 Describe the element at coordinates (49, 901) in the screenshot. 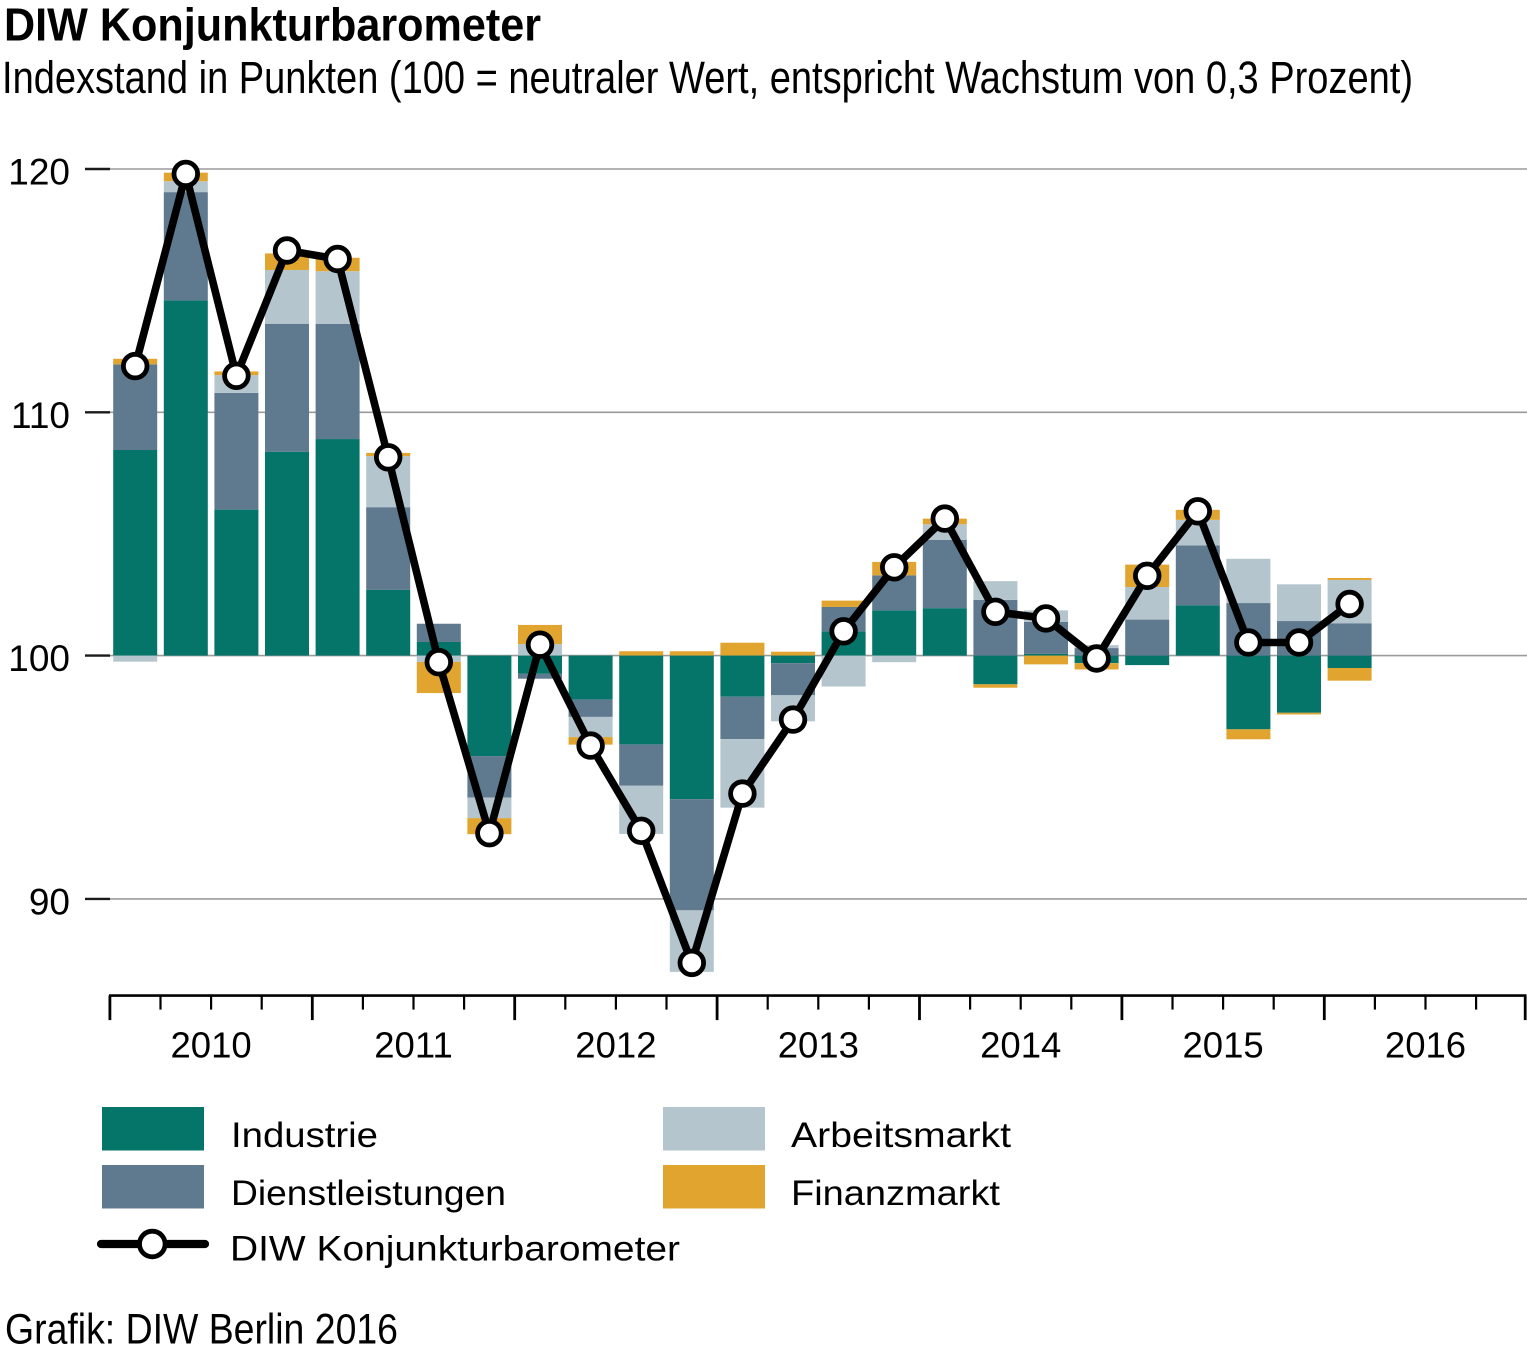

I see `svg-text: 90` at that location.